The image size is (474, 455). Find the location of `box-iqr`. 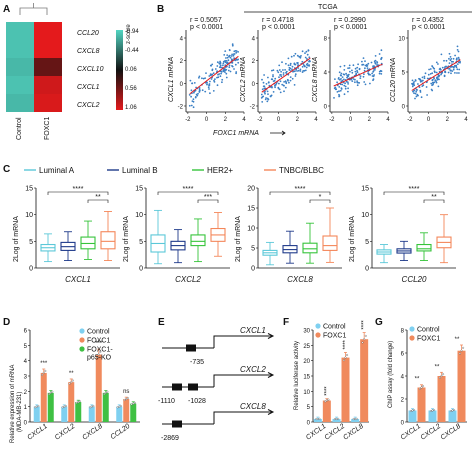

box-iqr is located at coordinates (310, 248).